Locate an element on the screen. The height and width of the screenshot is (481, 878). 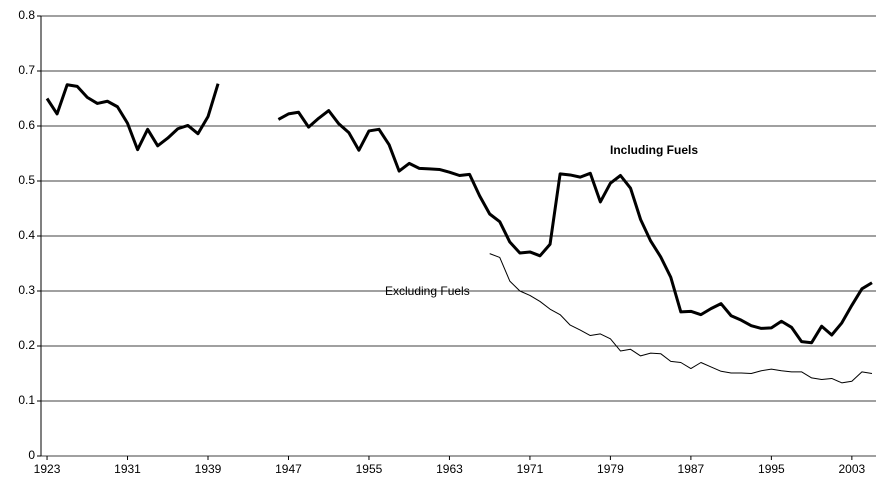
x-tick-label: 1939 is located at coordinates (208, 469).